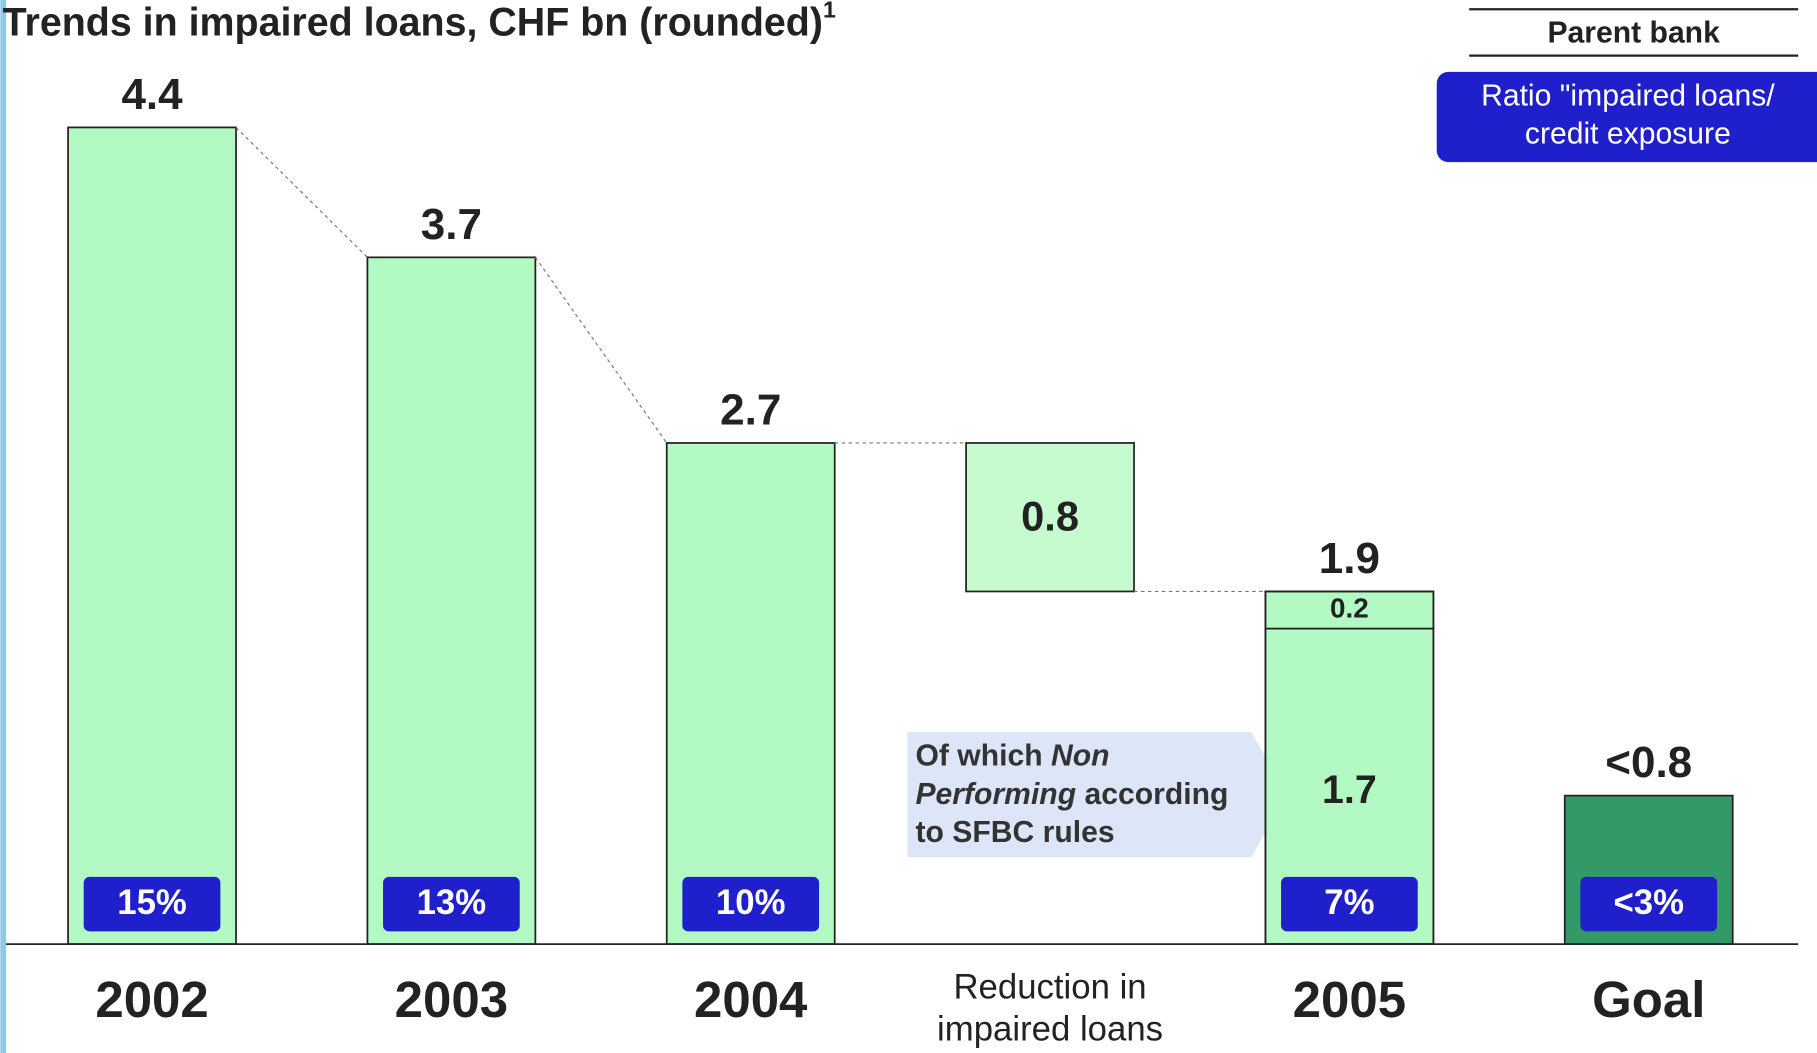 This screenshot has height=1053, width=1817. Describe the element at coordinates (152, 94) in the screenshot. I see `value-label: 4.4` at that location.